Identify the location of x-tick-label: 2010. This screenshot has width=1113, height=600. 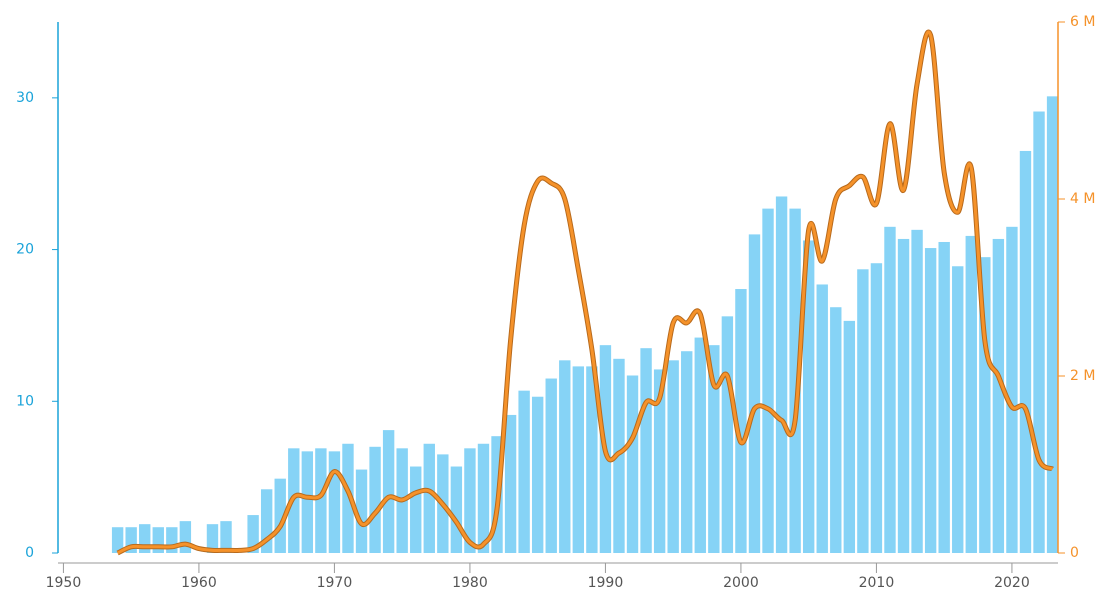
(877, 583).